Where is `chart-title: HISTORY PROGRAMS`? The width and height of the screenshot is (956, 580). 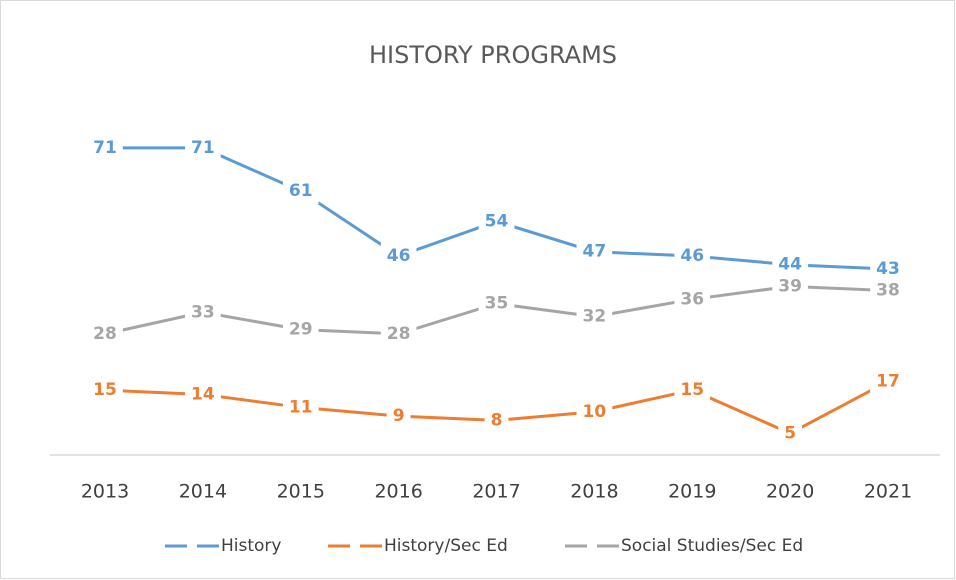
chart-title: HISTORY PROGRAMS is located at coordinates (493, 55).